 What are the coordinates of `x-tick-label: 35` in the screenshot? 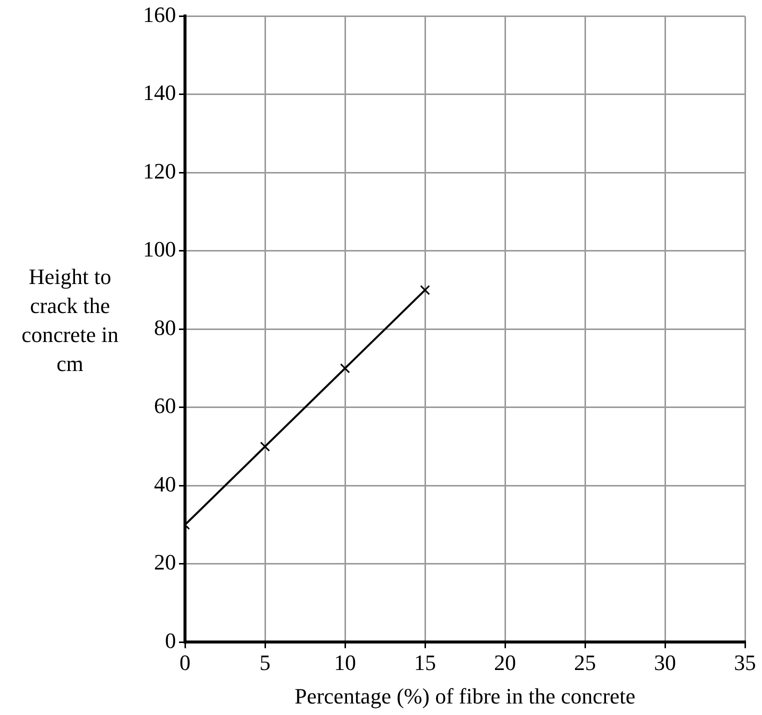 It's located at (745, 663).